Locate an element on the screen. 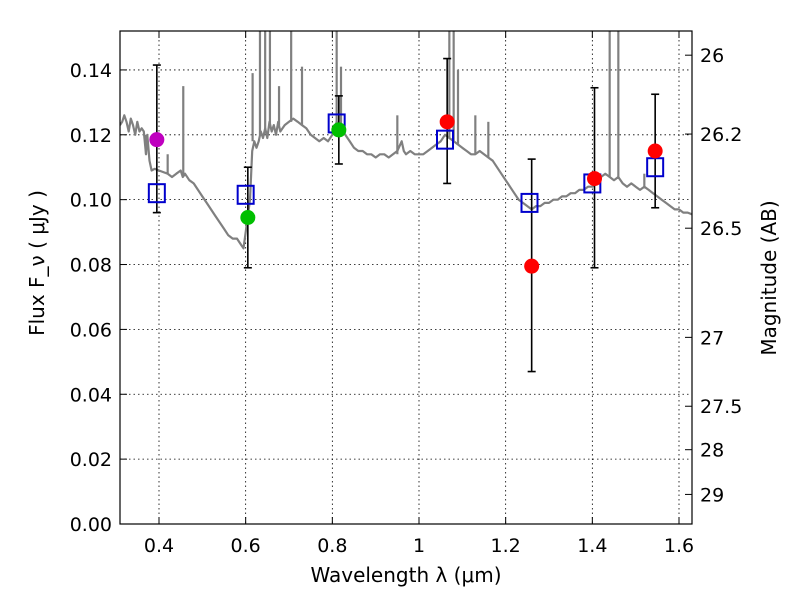 This screenshot has height=600, width=800. y-axis-label-left: Flux F_ν ( μJy ) is located at coordinates (37, 263).